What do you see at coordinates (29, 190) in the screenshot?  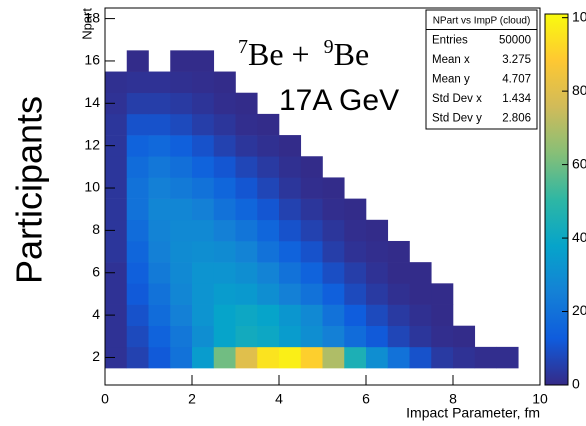 I see `big-label: Participants` at bounding box center [29, 190].